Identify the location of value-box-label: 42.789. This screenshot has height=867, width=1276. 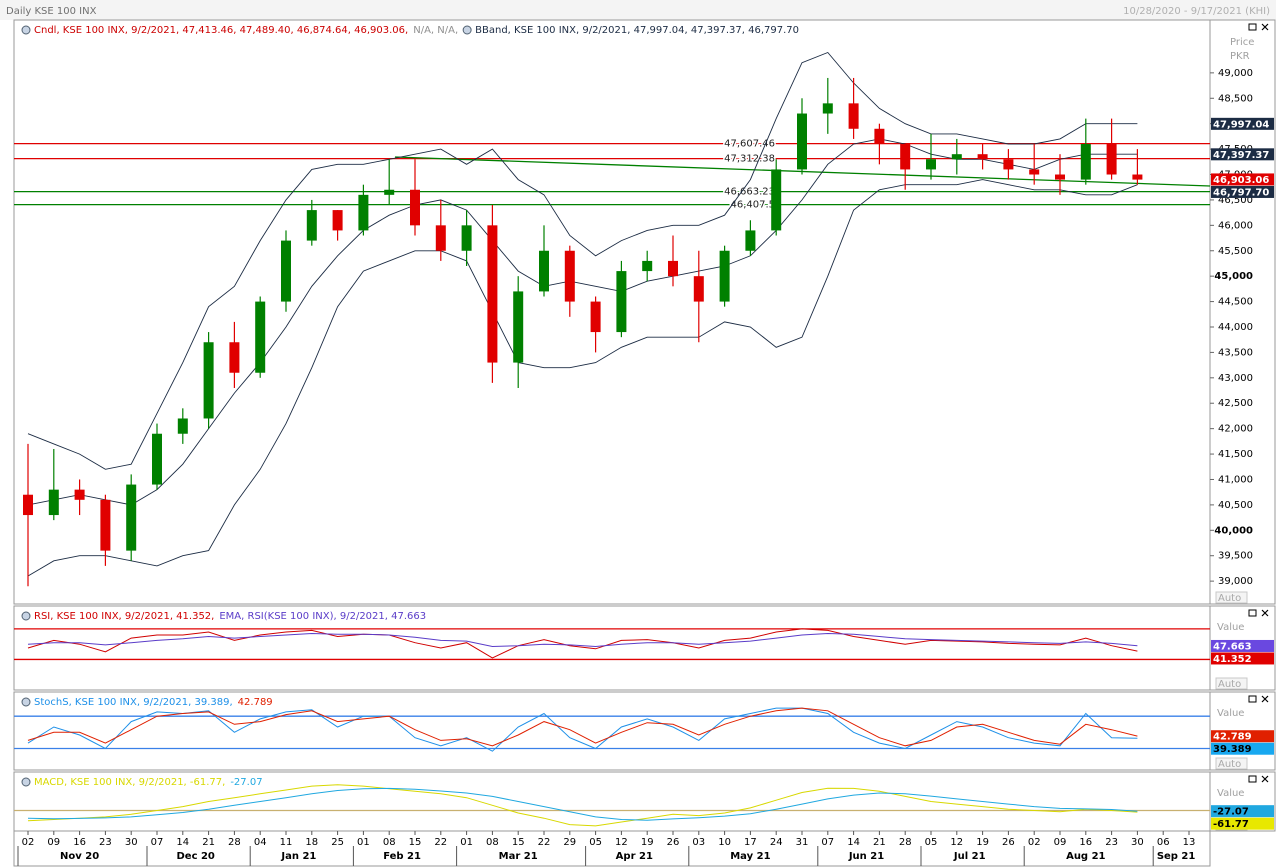
(1232, 737).